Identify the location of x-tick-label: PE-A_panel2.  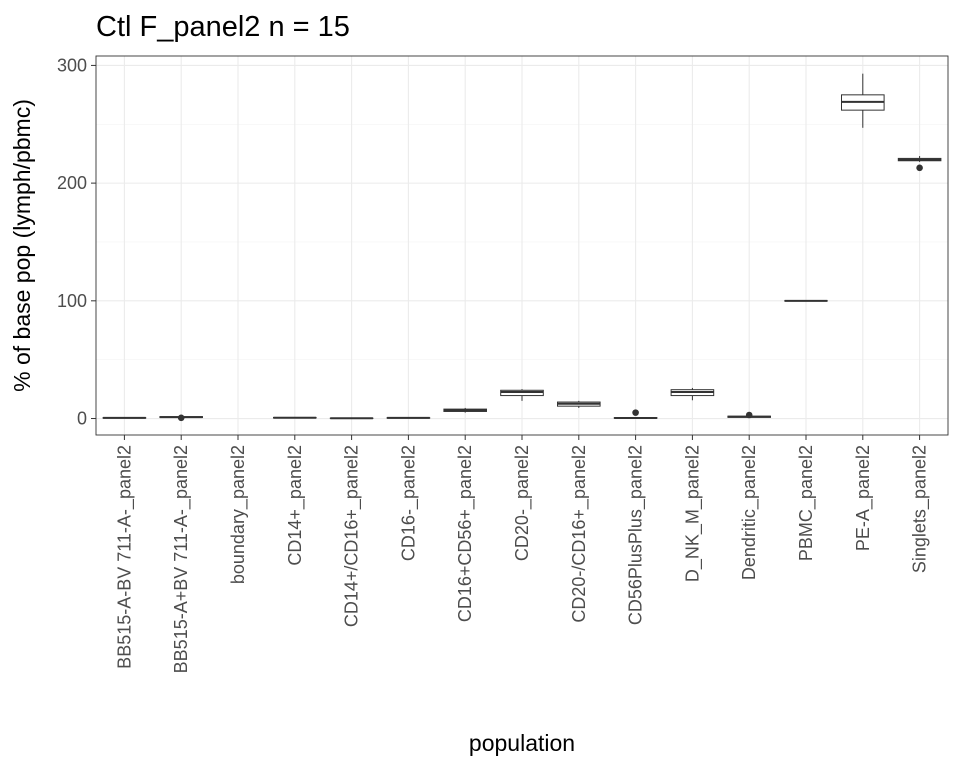
(863, 498).